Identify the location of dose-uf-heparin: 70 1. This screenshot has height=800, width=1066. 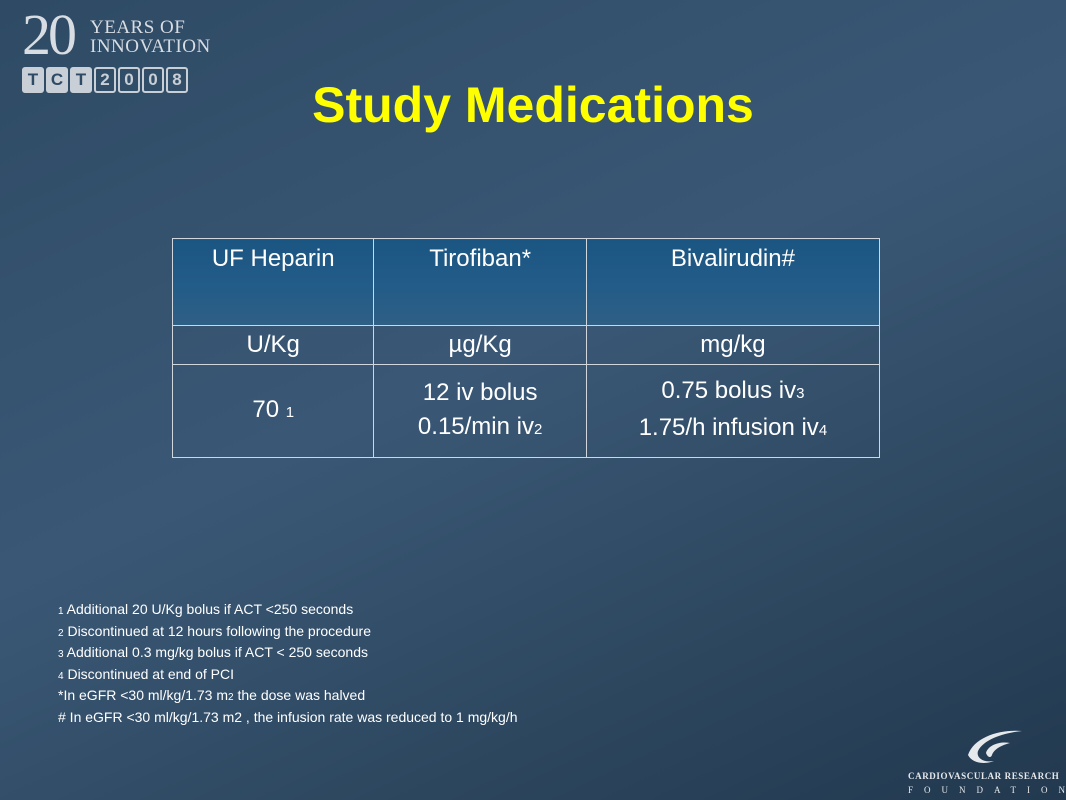
(273, 411).